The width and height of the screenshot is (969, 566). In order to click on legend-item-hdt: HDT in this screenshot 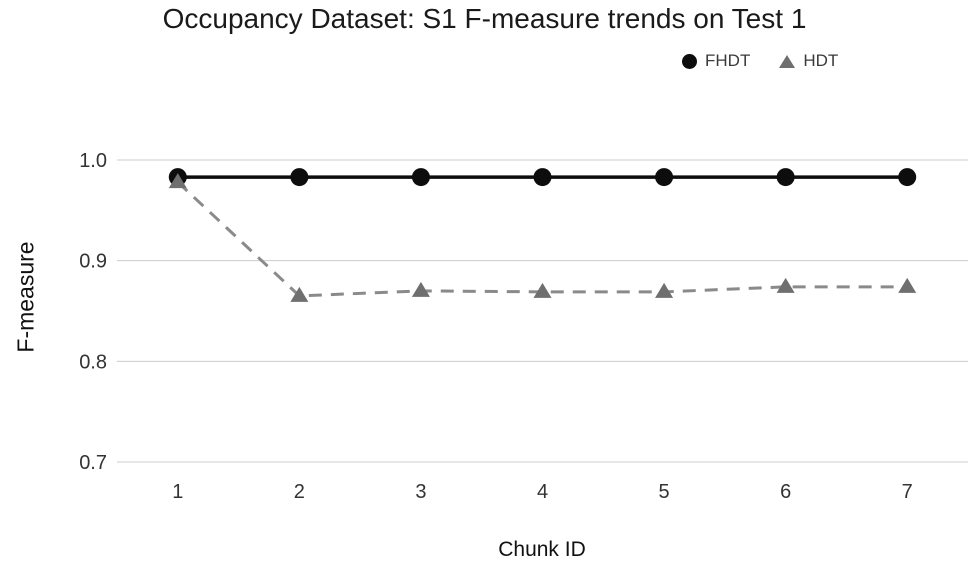, I will do `click(808, 61)`.